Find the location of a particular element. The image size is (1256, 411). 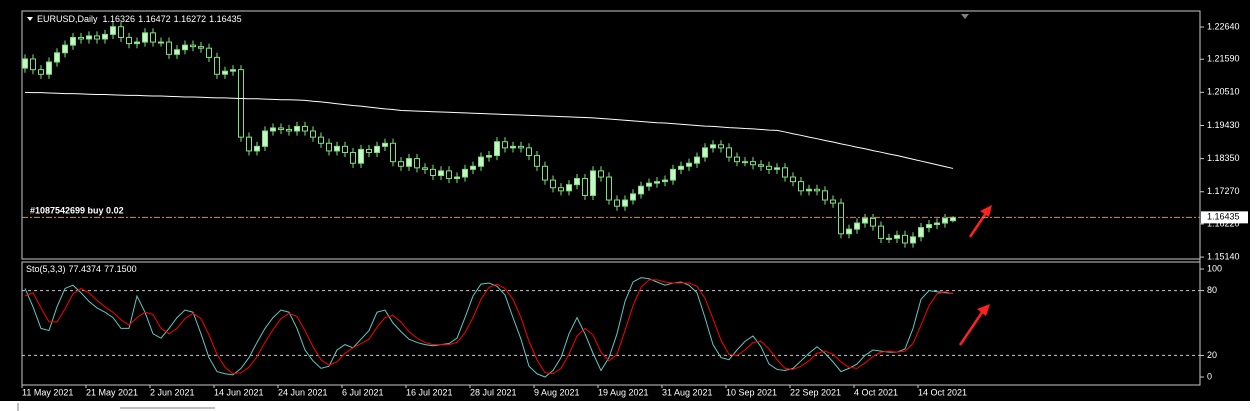

y-tick-label: 1.22640 is located at coordinates (1223, 26).